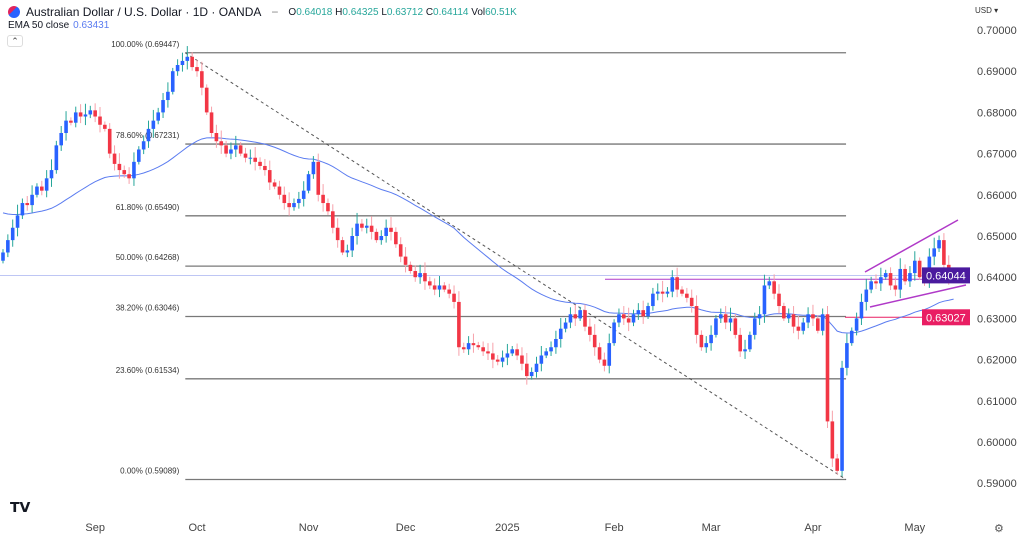 The width and height of the screenshot is (1024, 539). What do you see at coordinates (507, 528) in the screenshot?
I see `x-tick-label: 2025` at bounding box center [507, 528].